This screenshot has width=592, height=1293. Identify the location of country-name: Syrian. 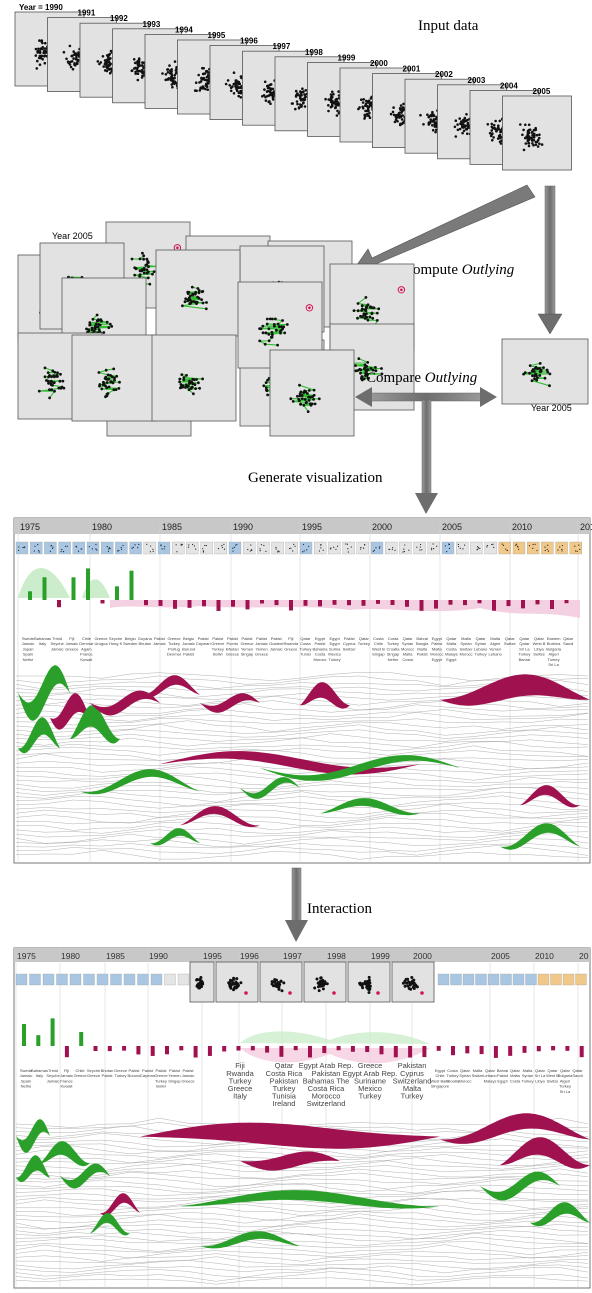
(465, 643).